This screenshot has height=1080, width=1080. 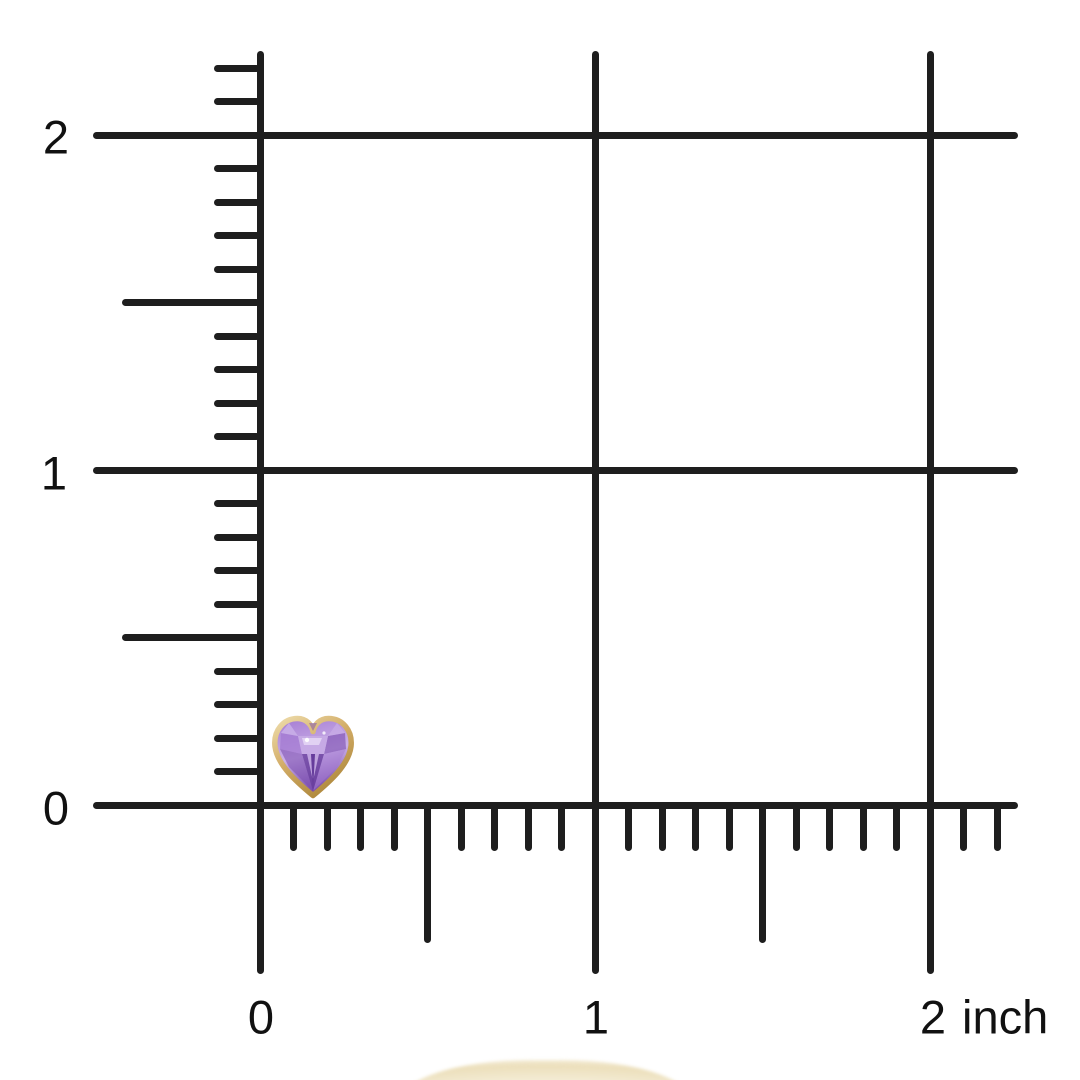 What do you see at coordinates (56, 808) in the screenshot?
I see `y-axis-label-0: 0` at bounding box center [56, 808].